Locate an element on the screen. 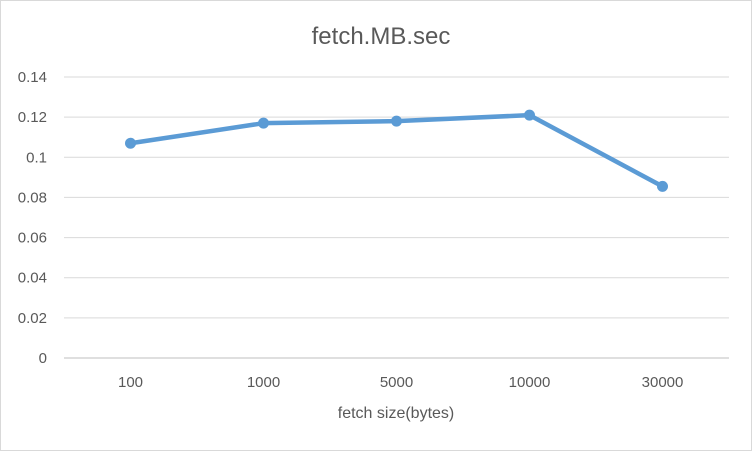 Image resolution: width=752 pixels, height=451 pixels. x-axis-ticks: 100 1000 5000 10000 30000 is located at coordinates (400, 382).